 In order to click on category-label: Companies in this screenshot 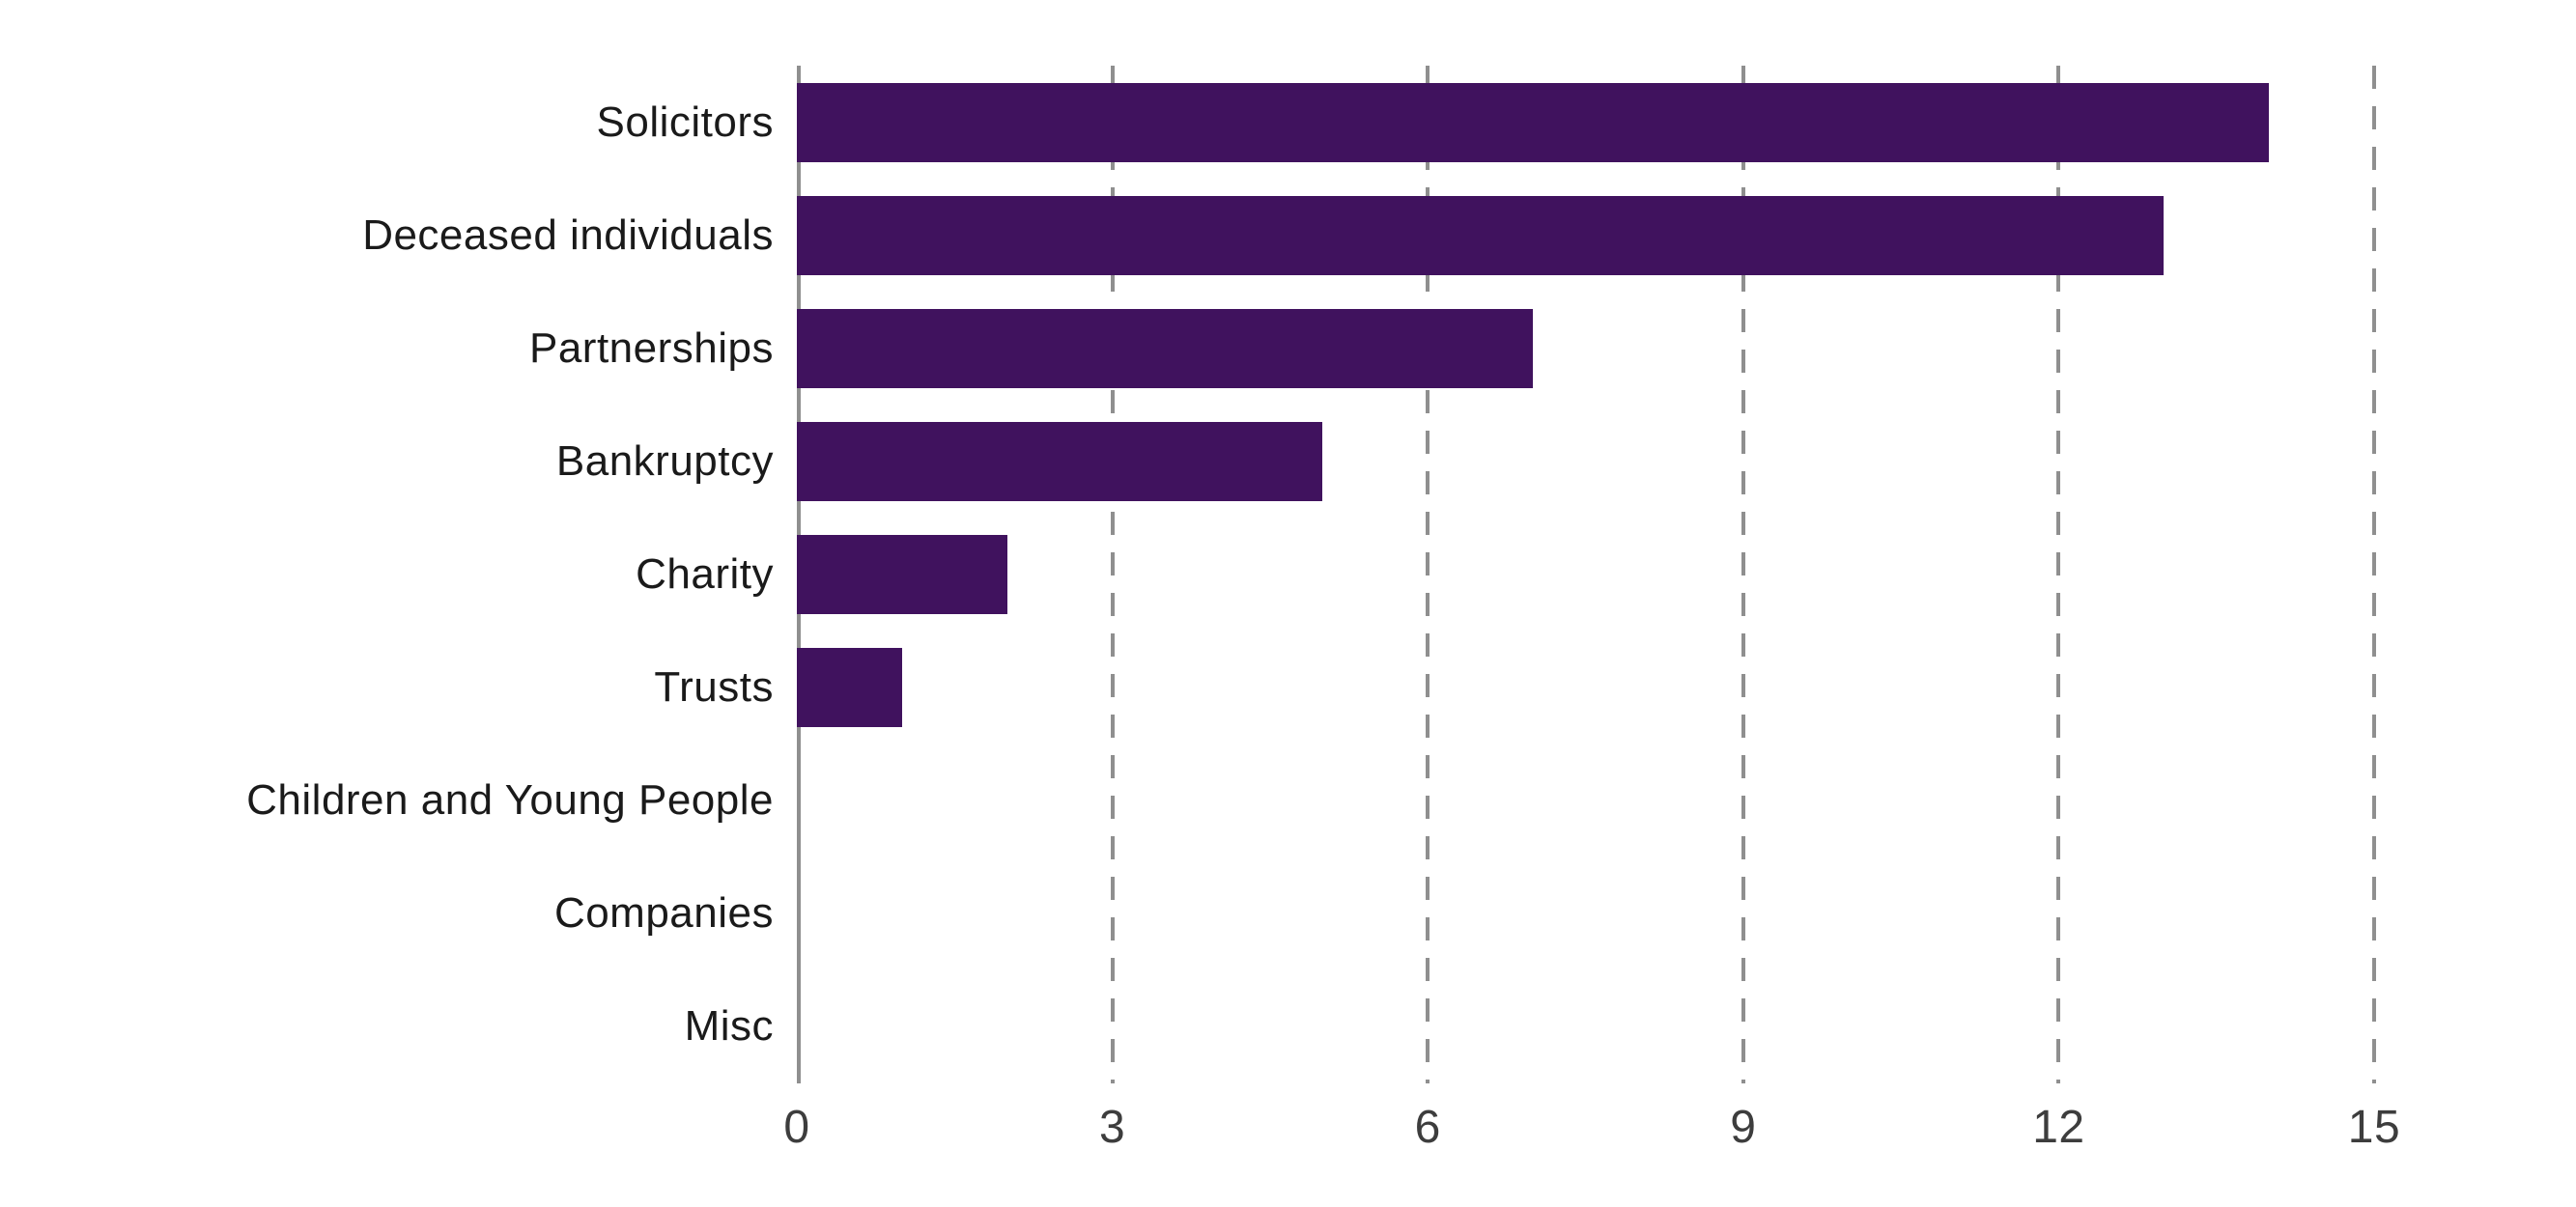, I will do `click(663, 913)`.